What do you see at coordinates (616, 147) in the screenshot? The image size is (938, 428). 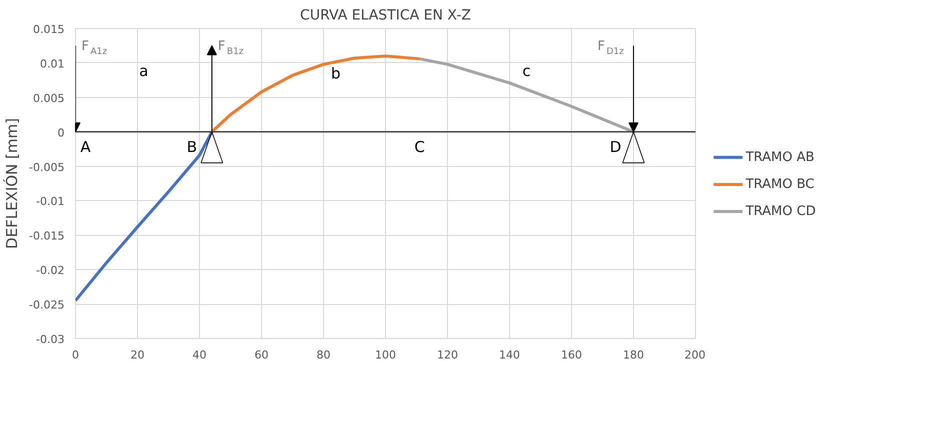 I see `annotation: D` at bounding box center [616, 147].